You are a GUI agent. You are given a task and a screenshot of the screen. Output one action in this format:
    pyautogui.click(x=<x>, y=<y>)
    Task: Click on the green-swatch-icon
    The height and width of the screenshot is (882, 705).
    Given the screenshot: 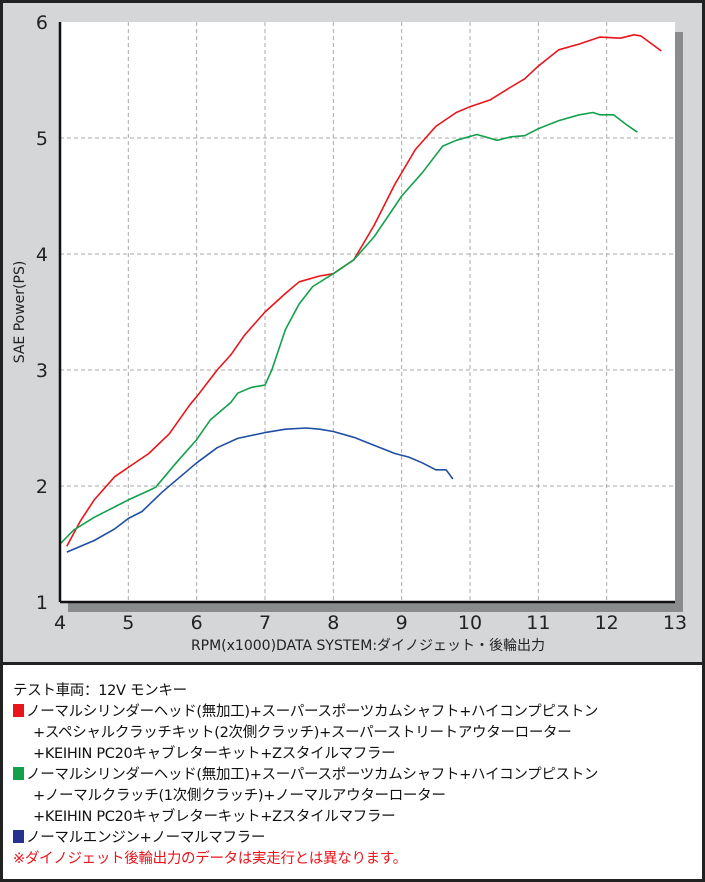 What is the action you would take?
    pyautogui.click(x=18, y=773)
    